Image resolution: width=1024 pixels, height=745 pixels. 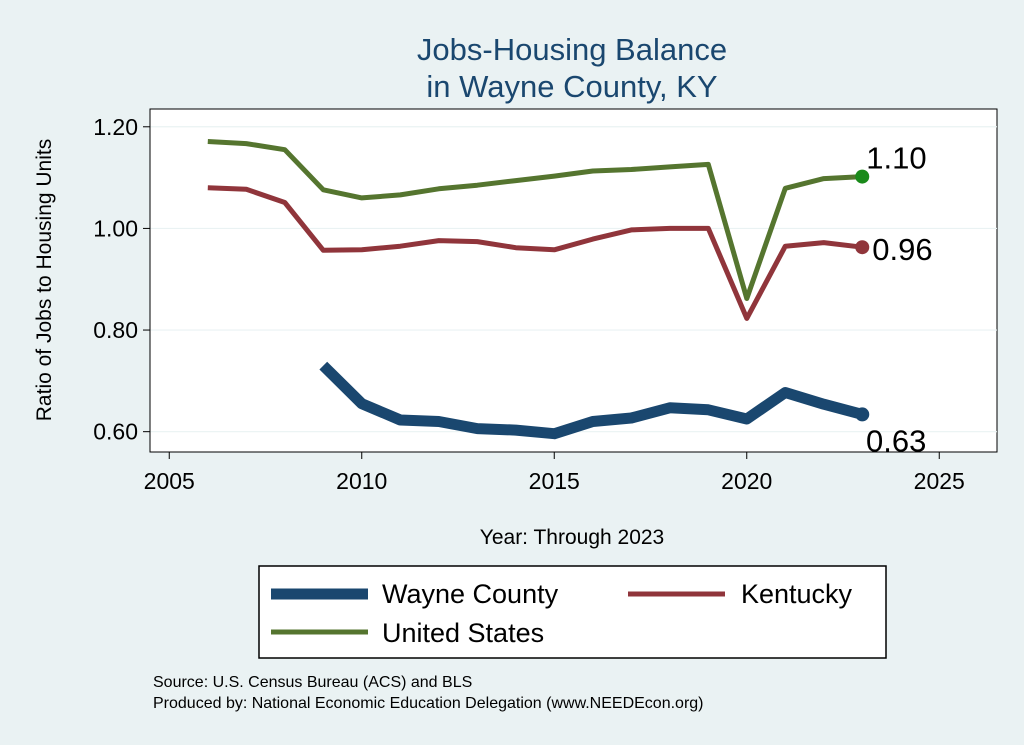 I want to click on legend: Wayne County Kentucky United States, so click(x=572, y=612).